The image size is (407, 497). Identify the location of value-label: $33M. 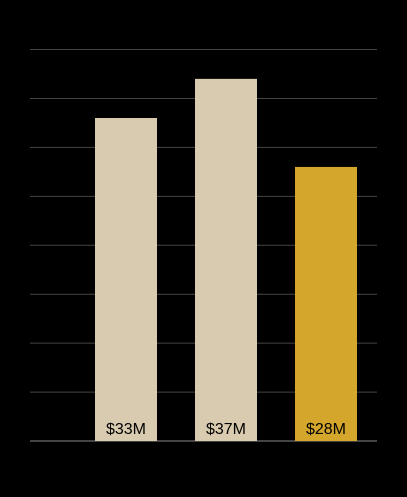
(126, 429).